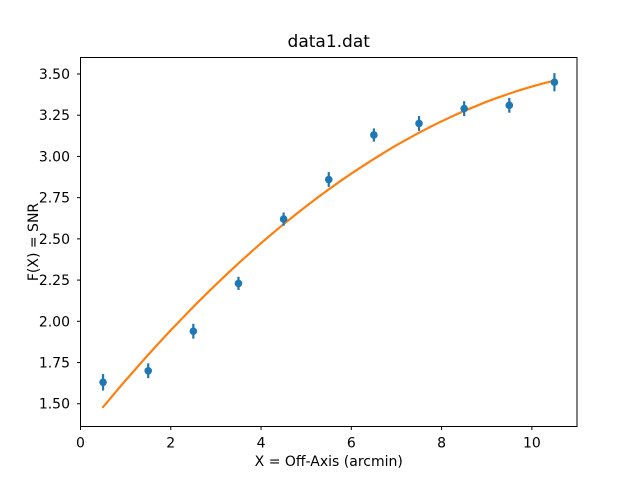 This screenshot has height=480, width=640. What do you see at coordinates (54, 116) in the screenshot?
I see `y-tick-label: 3.25` at bounding box center [54, 116].